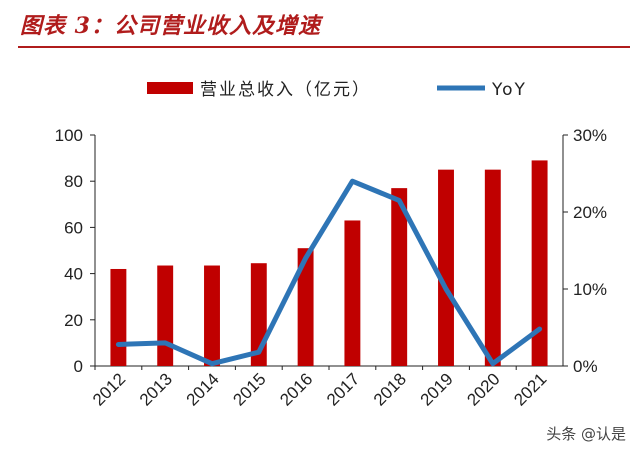 This screenshot has width=640, height=454. What do you see at coordinates (285, 90) in the screenshot?
I see `legend-label-revenue: 营业总收入（亿元）` at bounding box center [285, 90].